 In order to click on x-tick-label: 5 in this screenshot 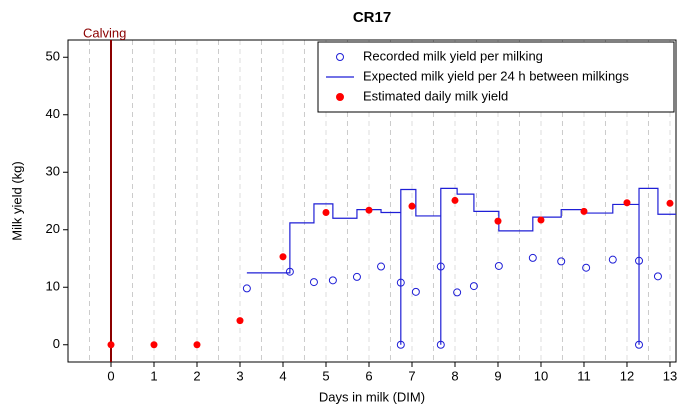, I will do `click(325, 375)`.